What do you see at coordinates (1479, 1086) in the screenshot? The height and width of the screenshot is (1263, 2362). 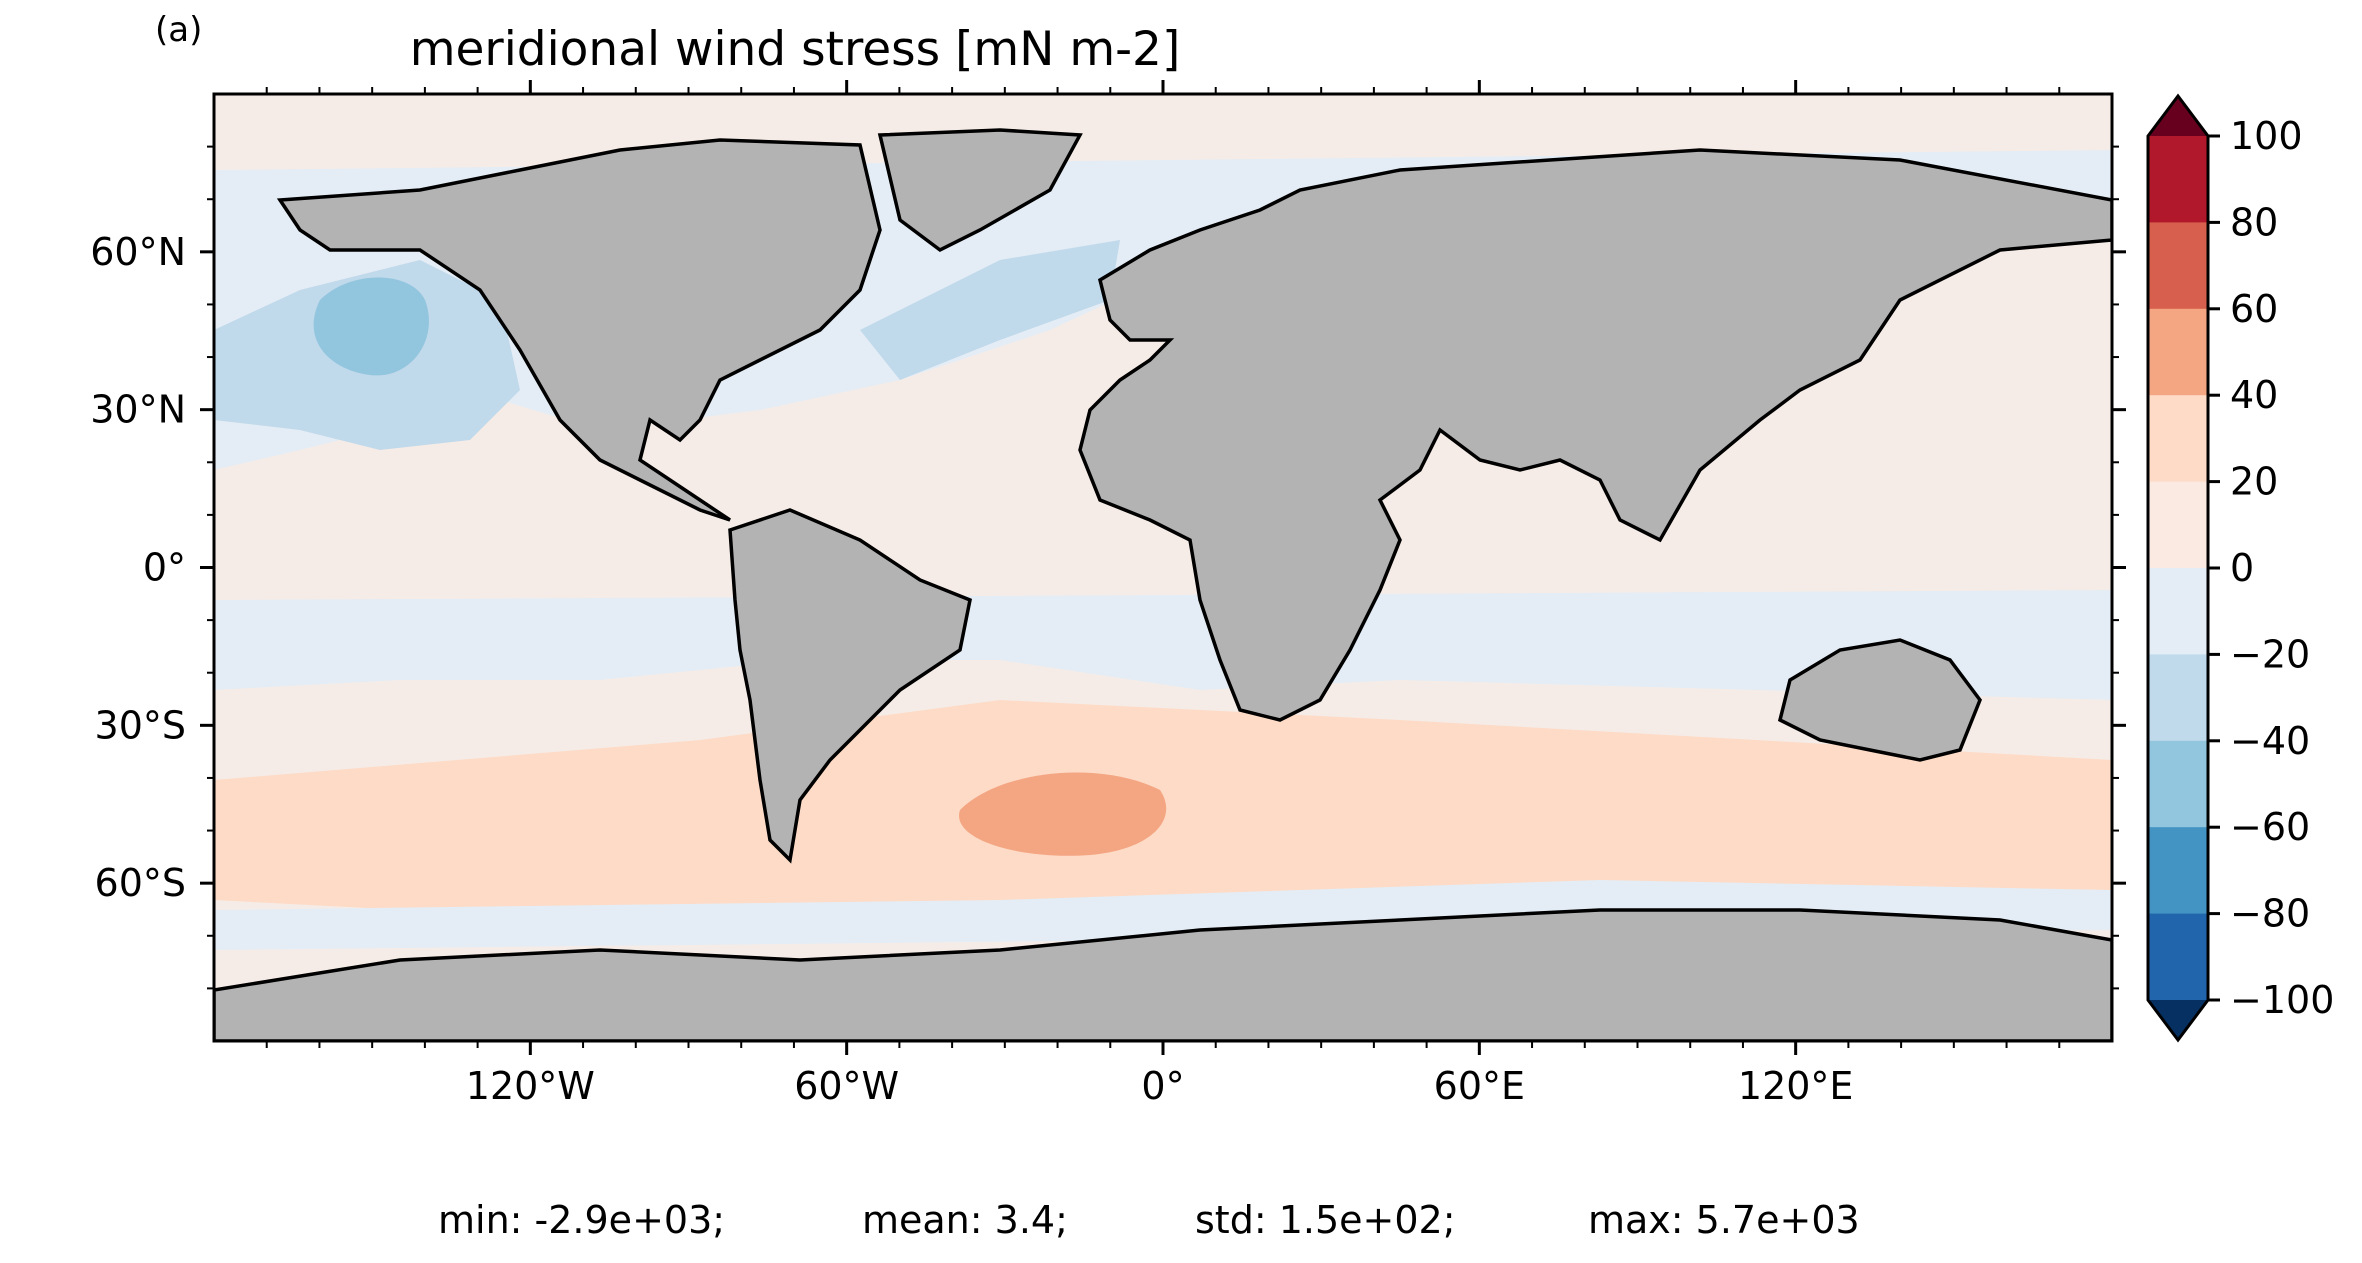 I see `lon-tick-label: 60°E` at bounding box center [1479, 1086].